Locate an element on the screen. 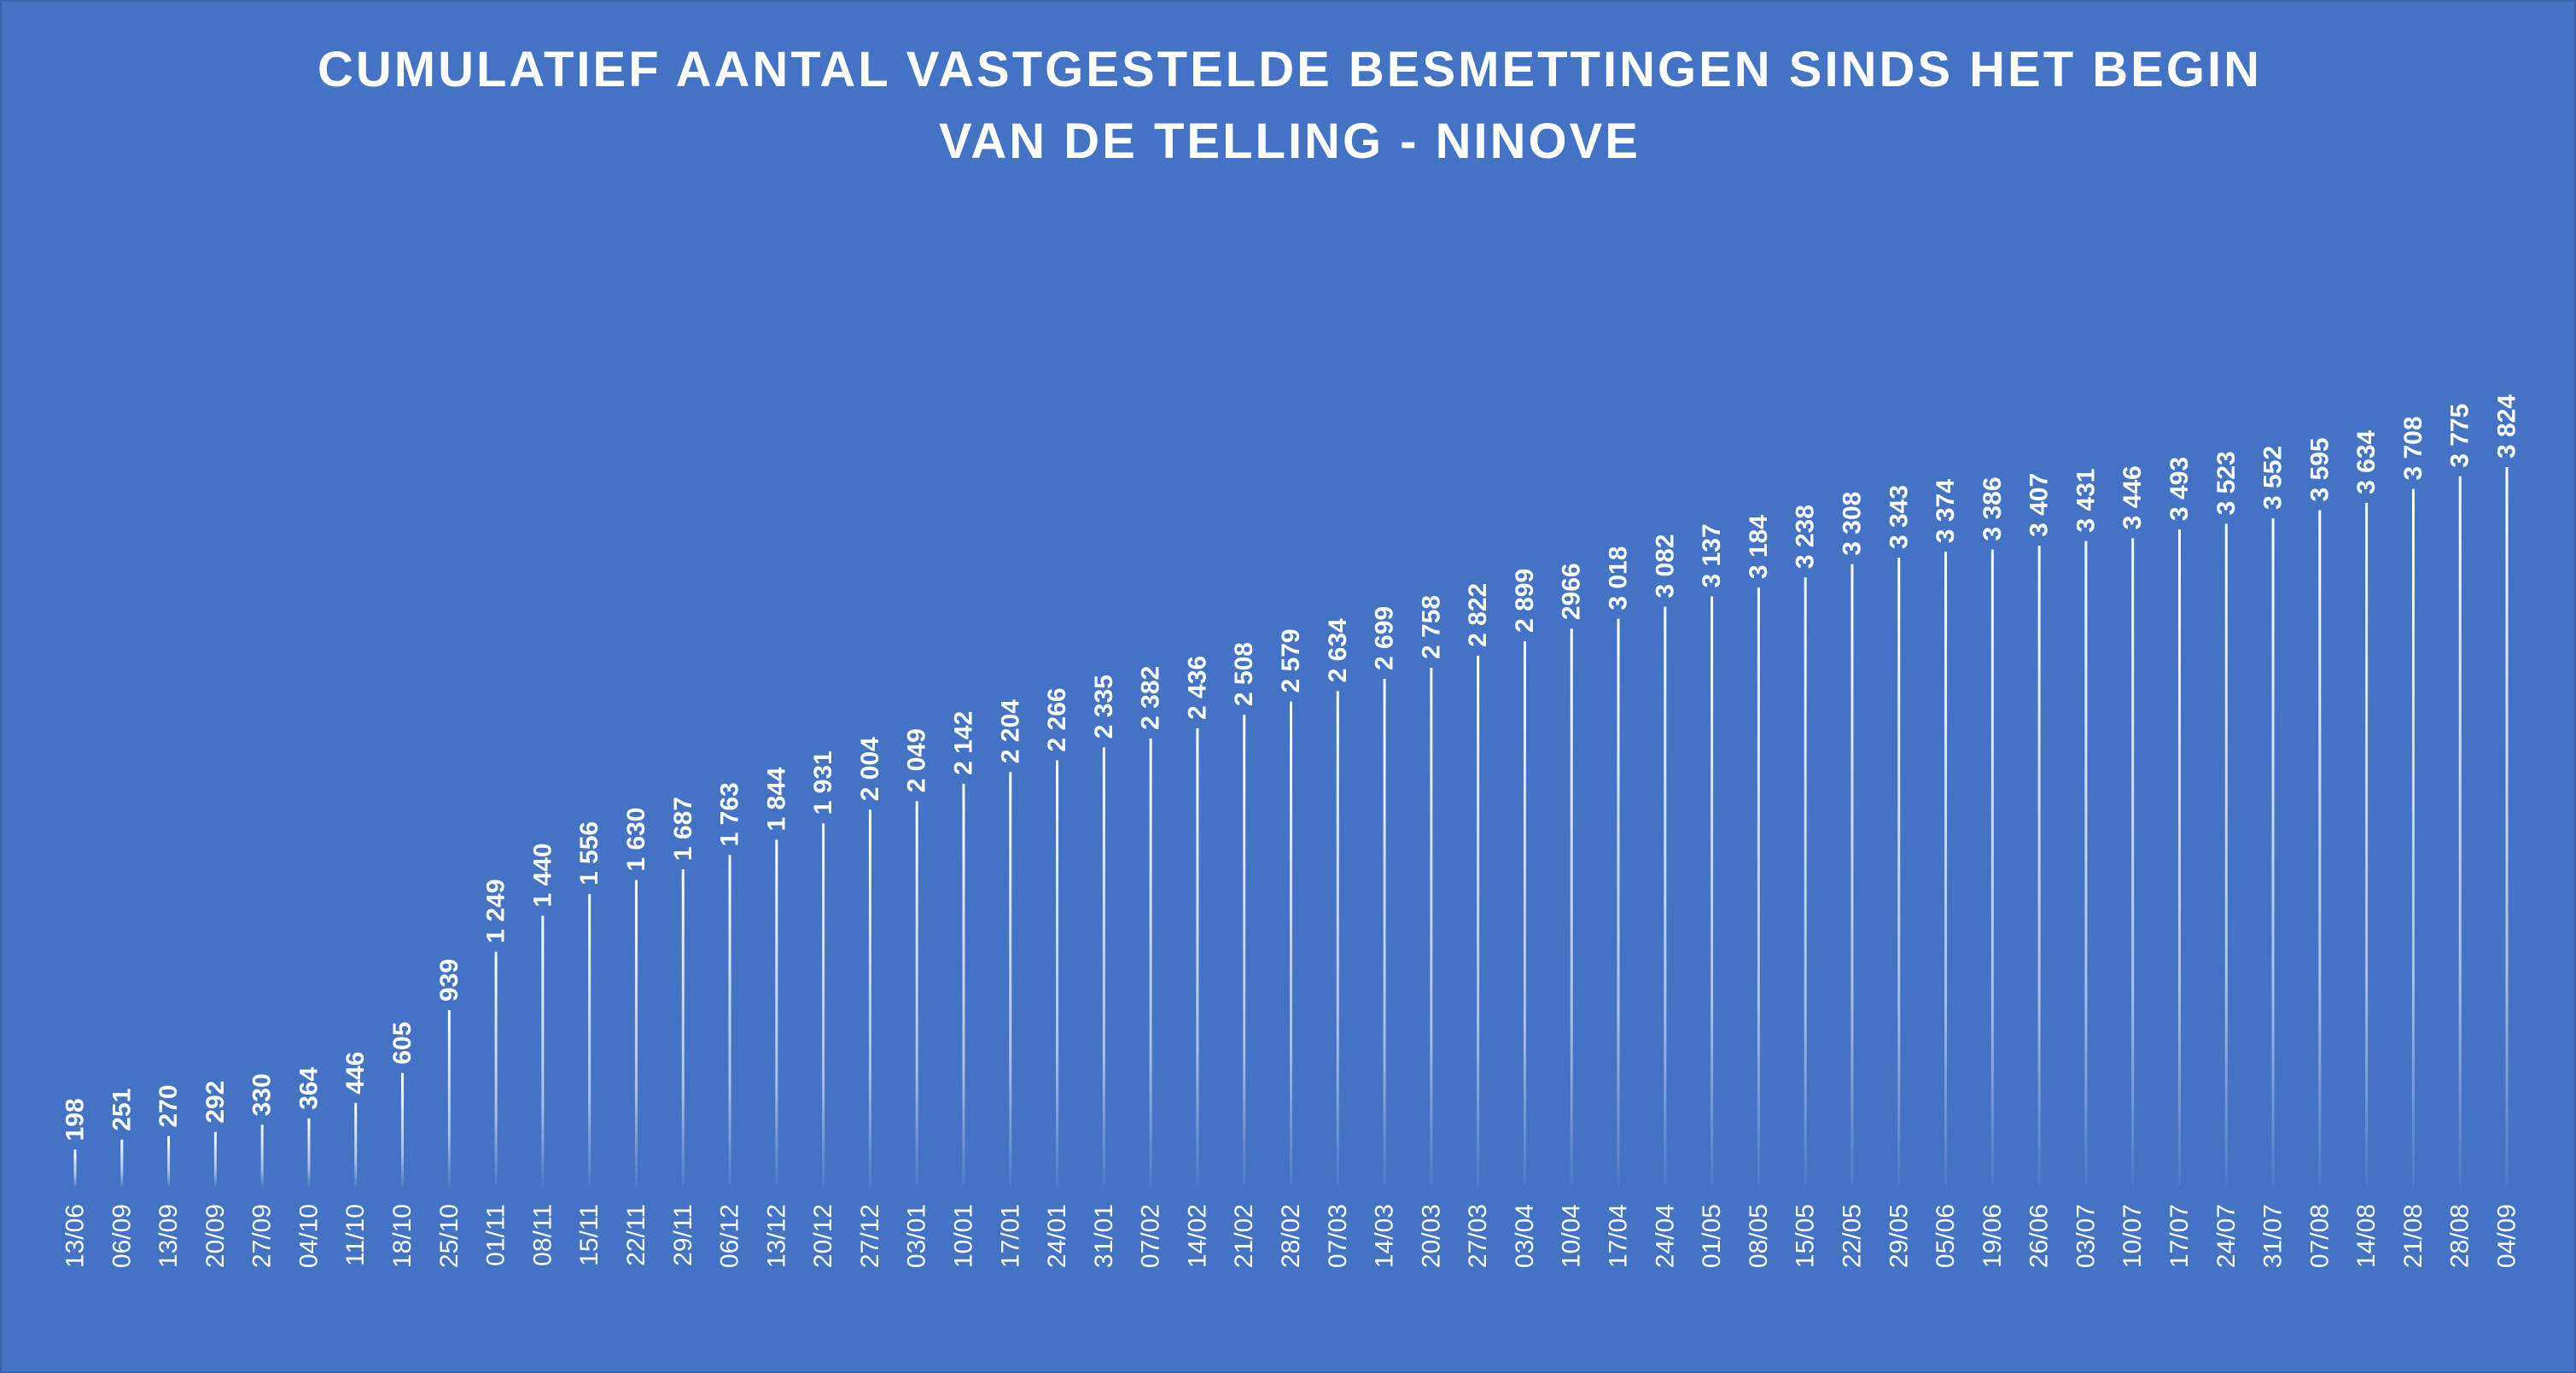  bar-27/09 is located at coordinates (262, 1156).